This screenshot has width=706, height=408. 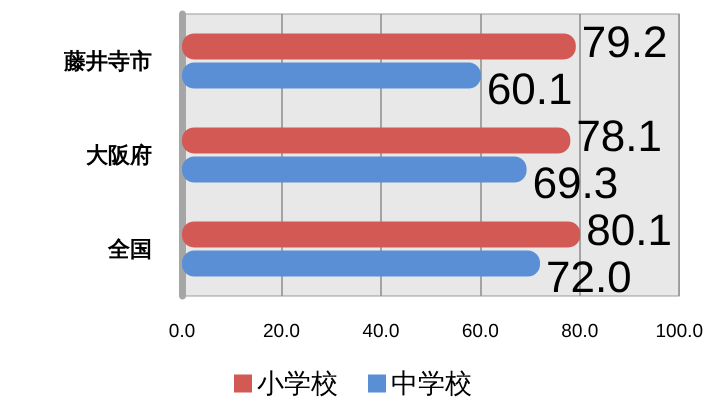 I want to click on data-label: 72.0, so click(x=589, y=277).